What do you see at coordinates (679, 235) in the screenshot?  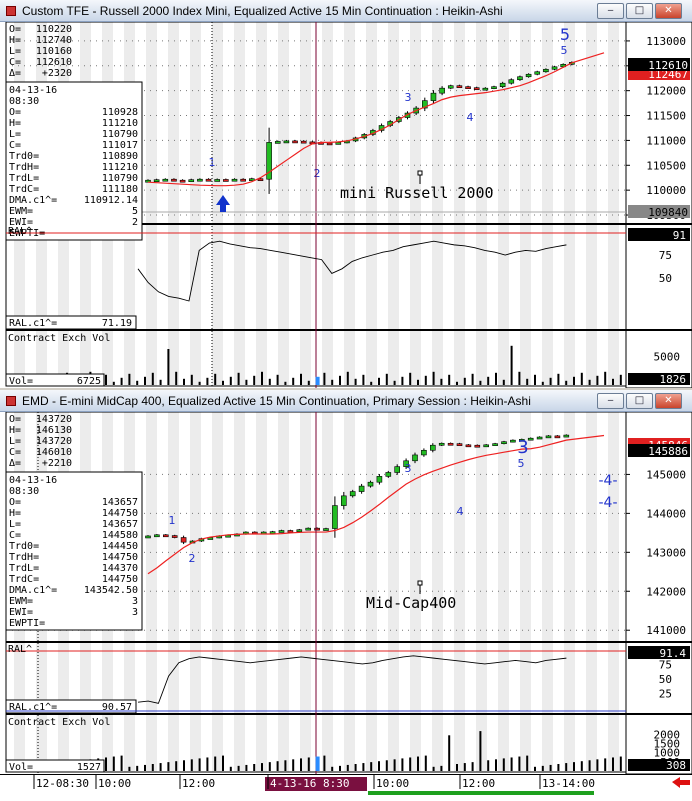 I see `ral-last-tag-text: 91` at bounding box center [679, 235].